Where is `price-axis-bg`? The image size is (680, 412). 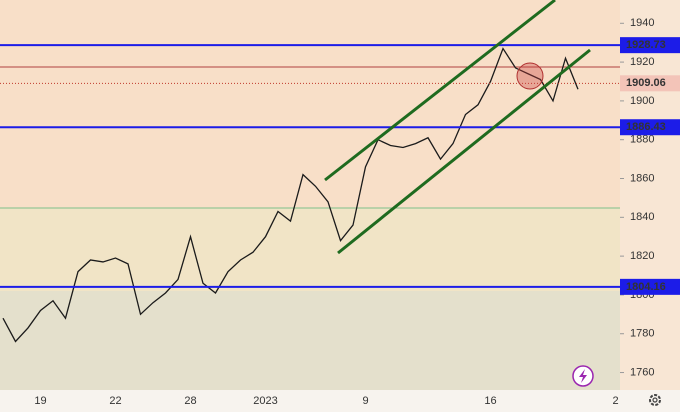 price-axis-bg is located at coordinates (650, 195).